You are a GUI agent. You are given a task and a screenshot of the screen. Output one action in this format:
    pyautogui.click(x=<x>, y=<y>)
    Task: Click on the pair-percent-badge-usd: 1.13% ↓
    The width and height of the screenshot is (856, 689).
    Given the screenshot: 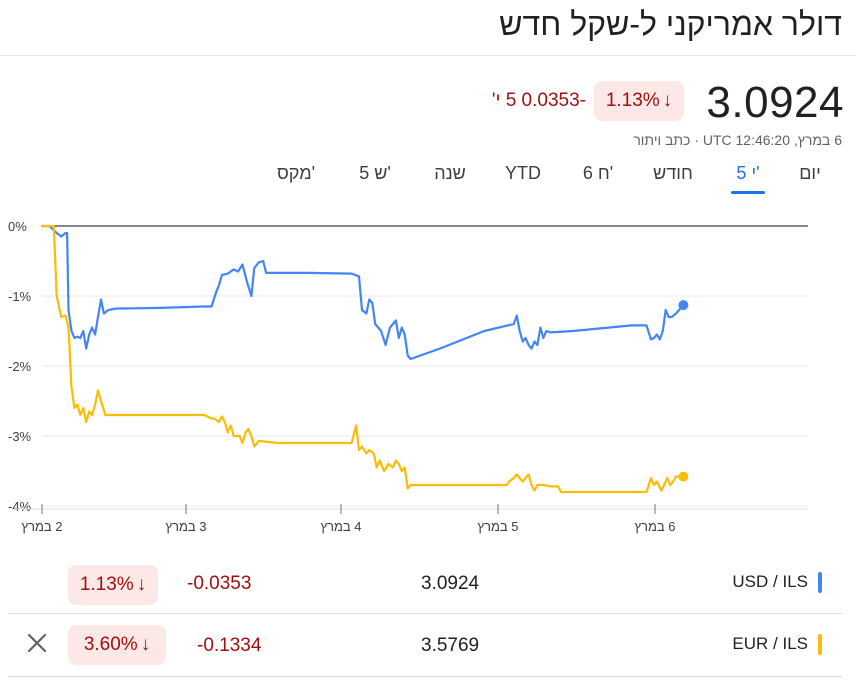 What is the action you would take?
    pyautogui.click(x=113, y=585)
    